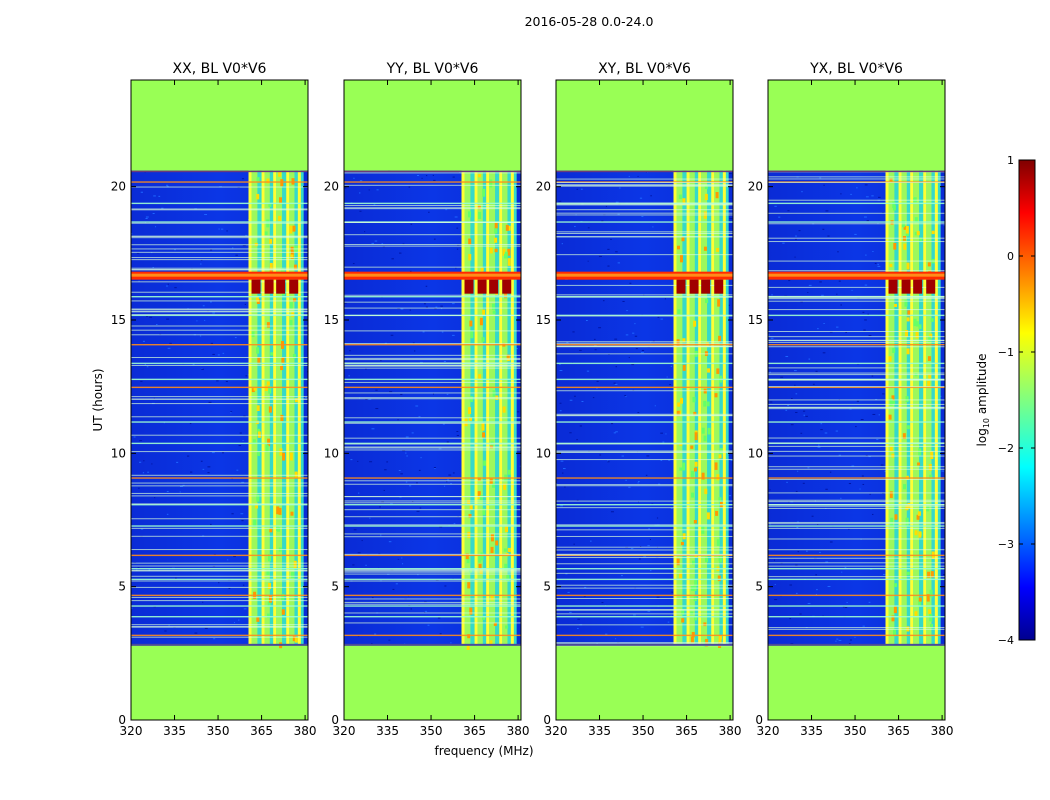 This screenshot has height=800, width=1050. What do you see at coordinates (254, 408) in the screenshot?
I see `hot-band-column-fill` at bounding box center [254, 408].